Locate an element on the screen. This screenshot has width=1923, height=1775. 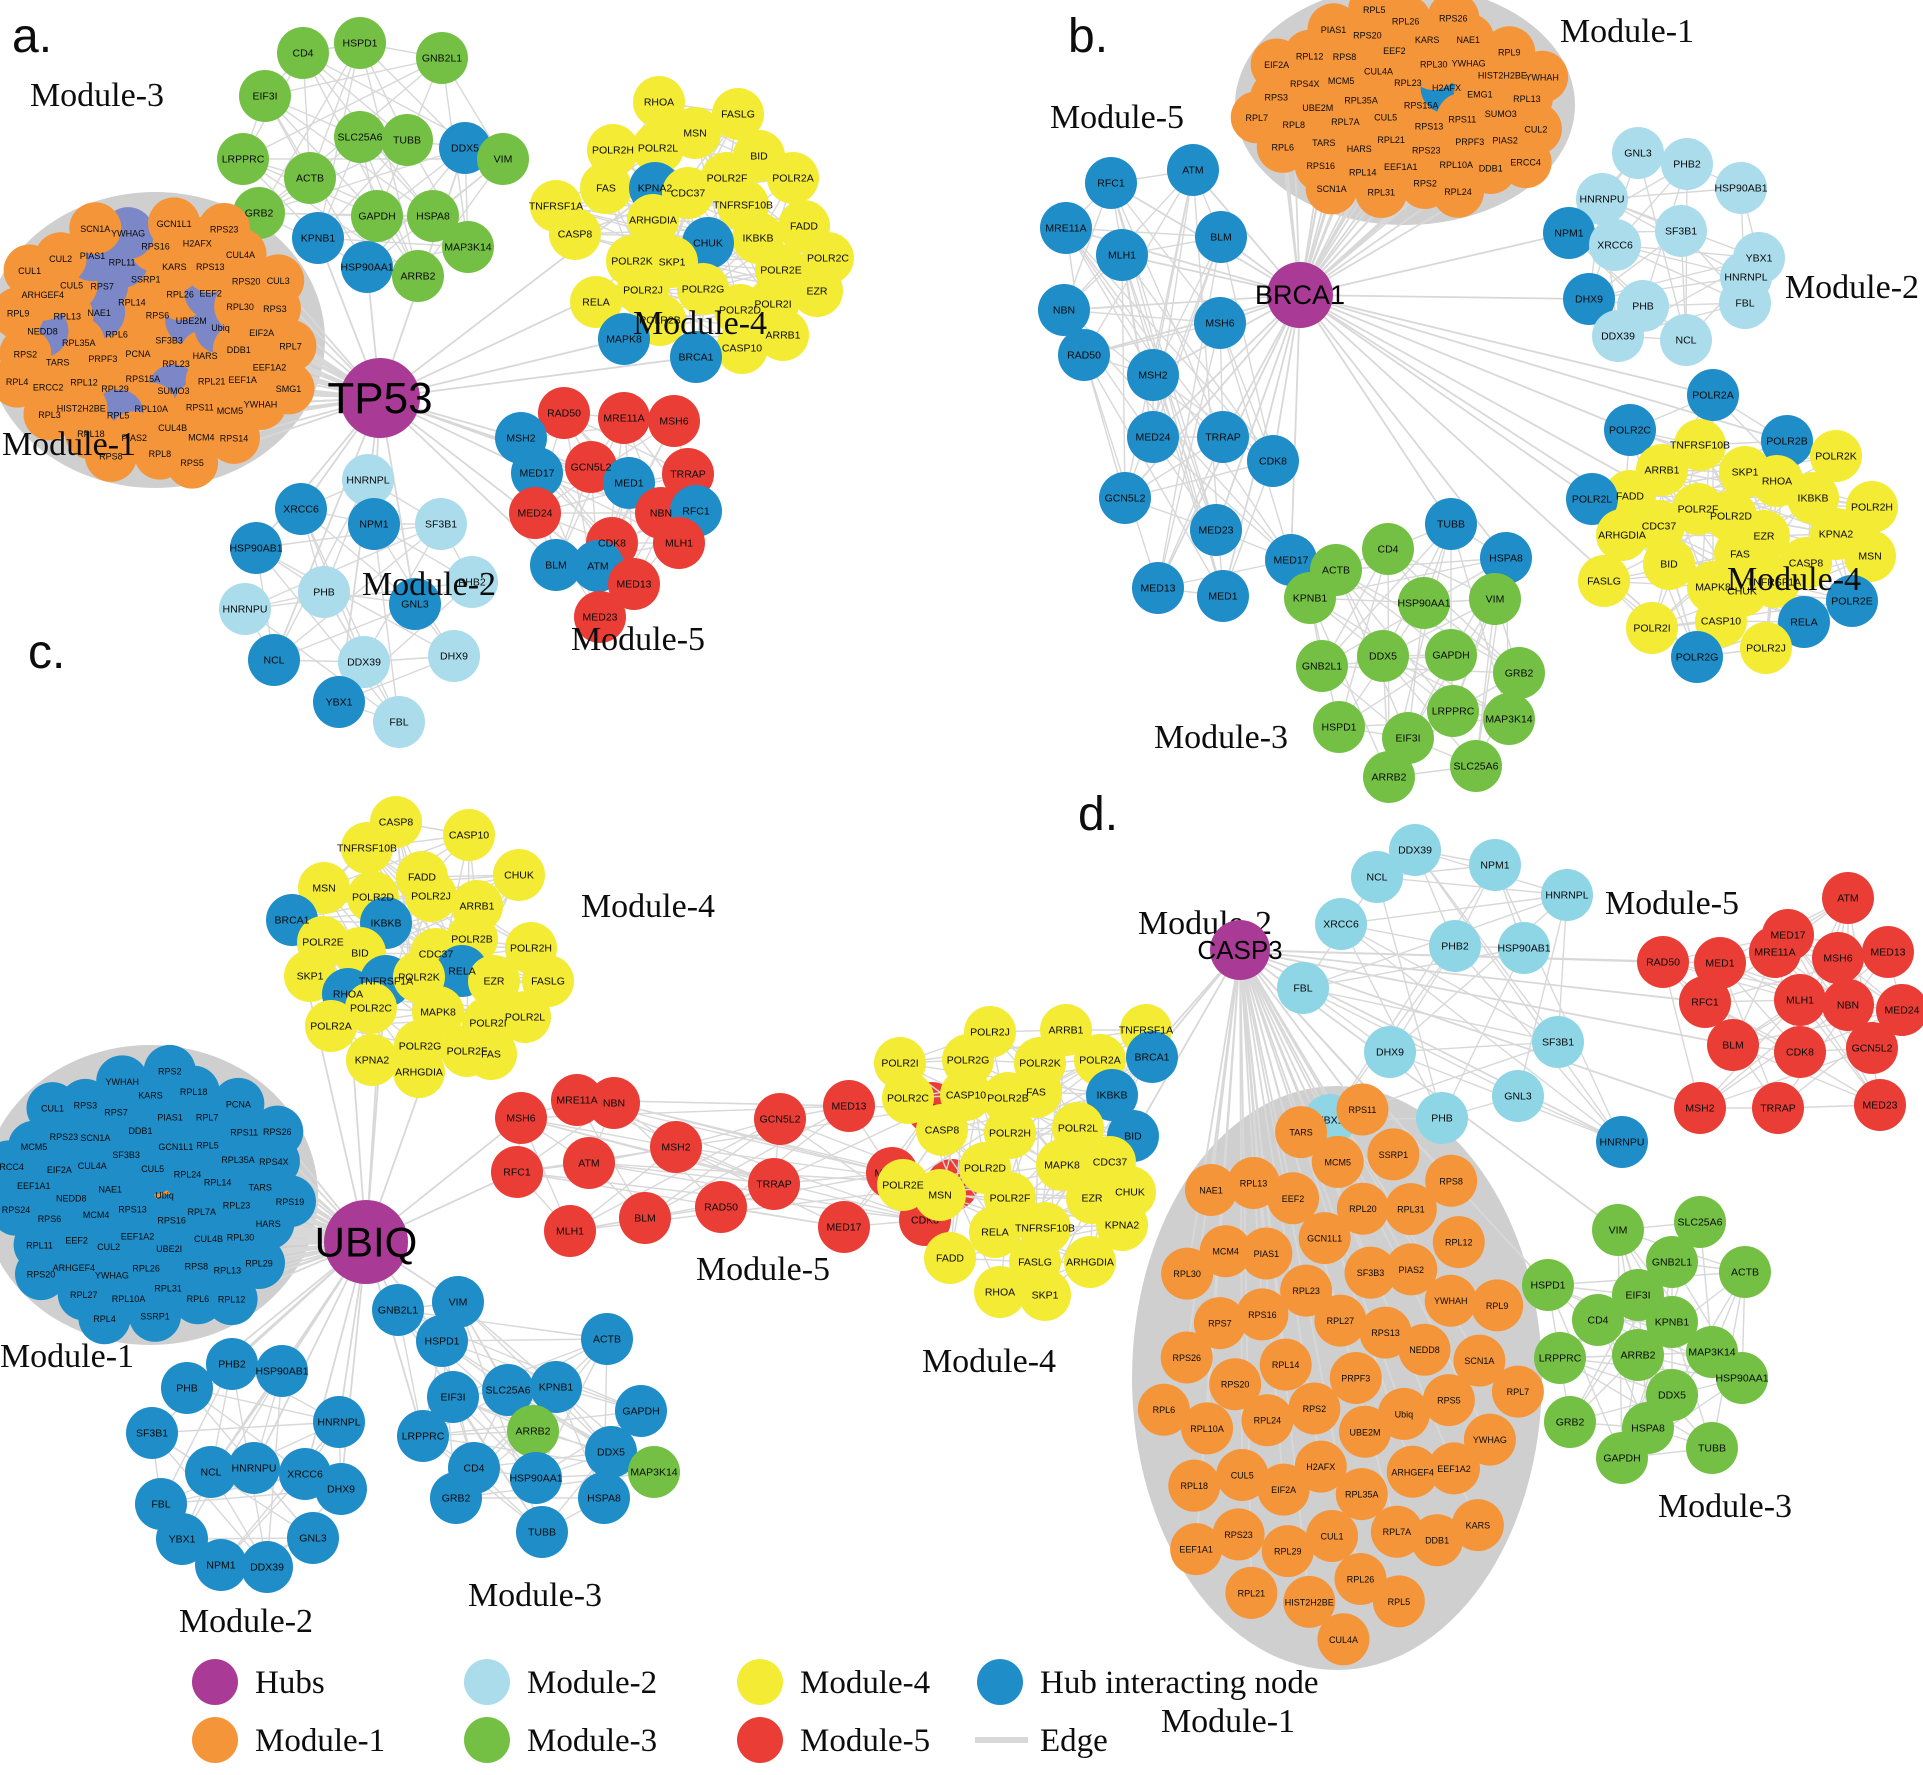
node-HSPD1 is located at coordinates (442, 1341).